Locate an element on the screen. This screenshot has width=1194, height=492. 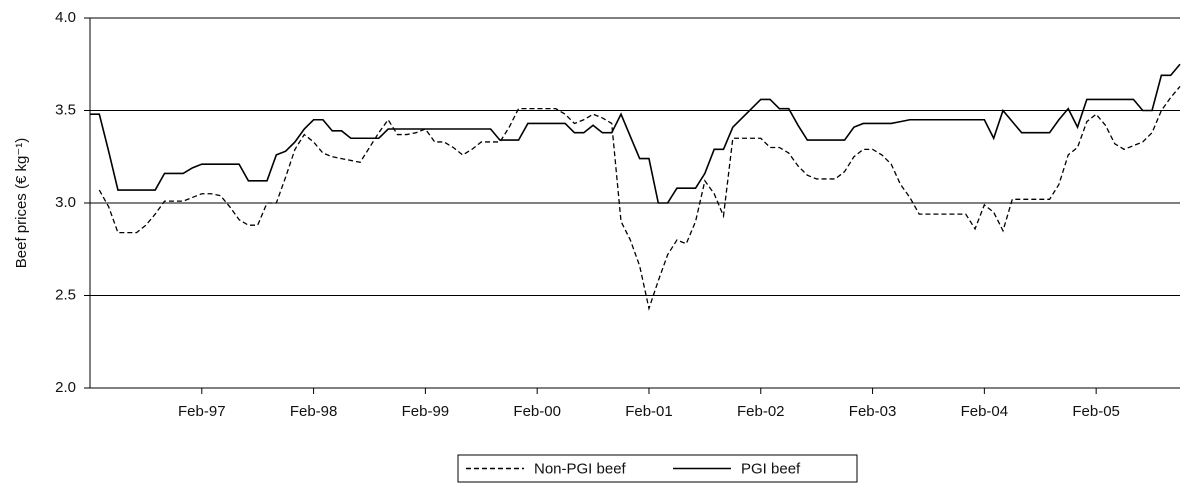
y-tick-label: 2.0 is located at coordinates (65, 387).